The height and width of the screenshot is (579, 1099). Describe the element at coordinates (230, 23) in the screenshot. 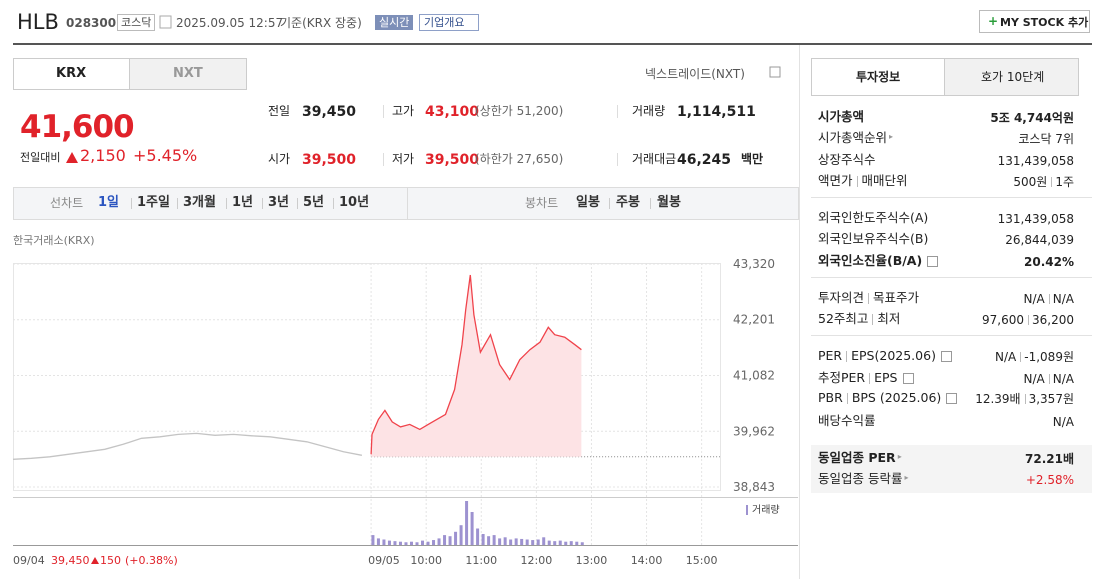

I see `timestamp: 2025.09.05 12:57` at that location.